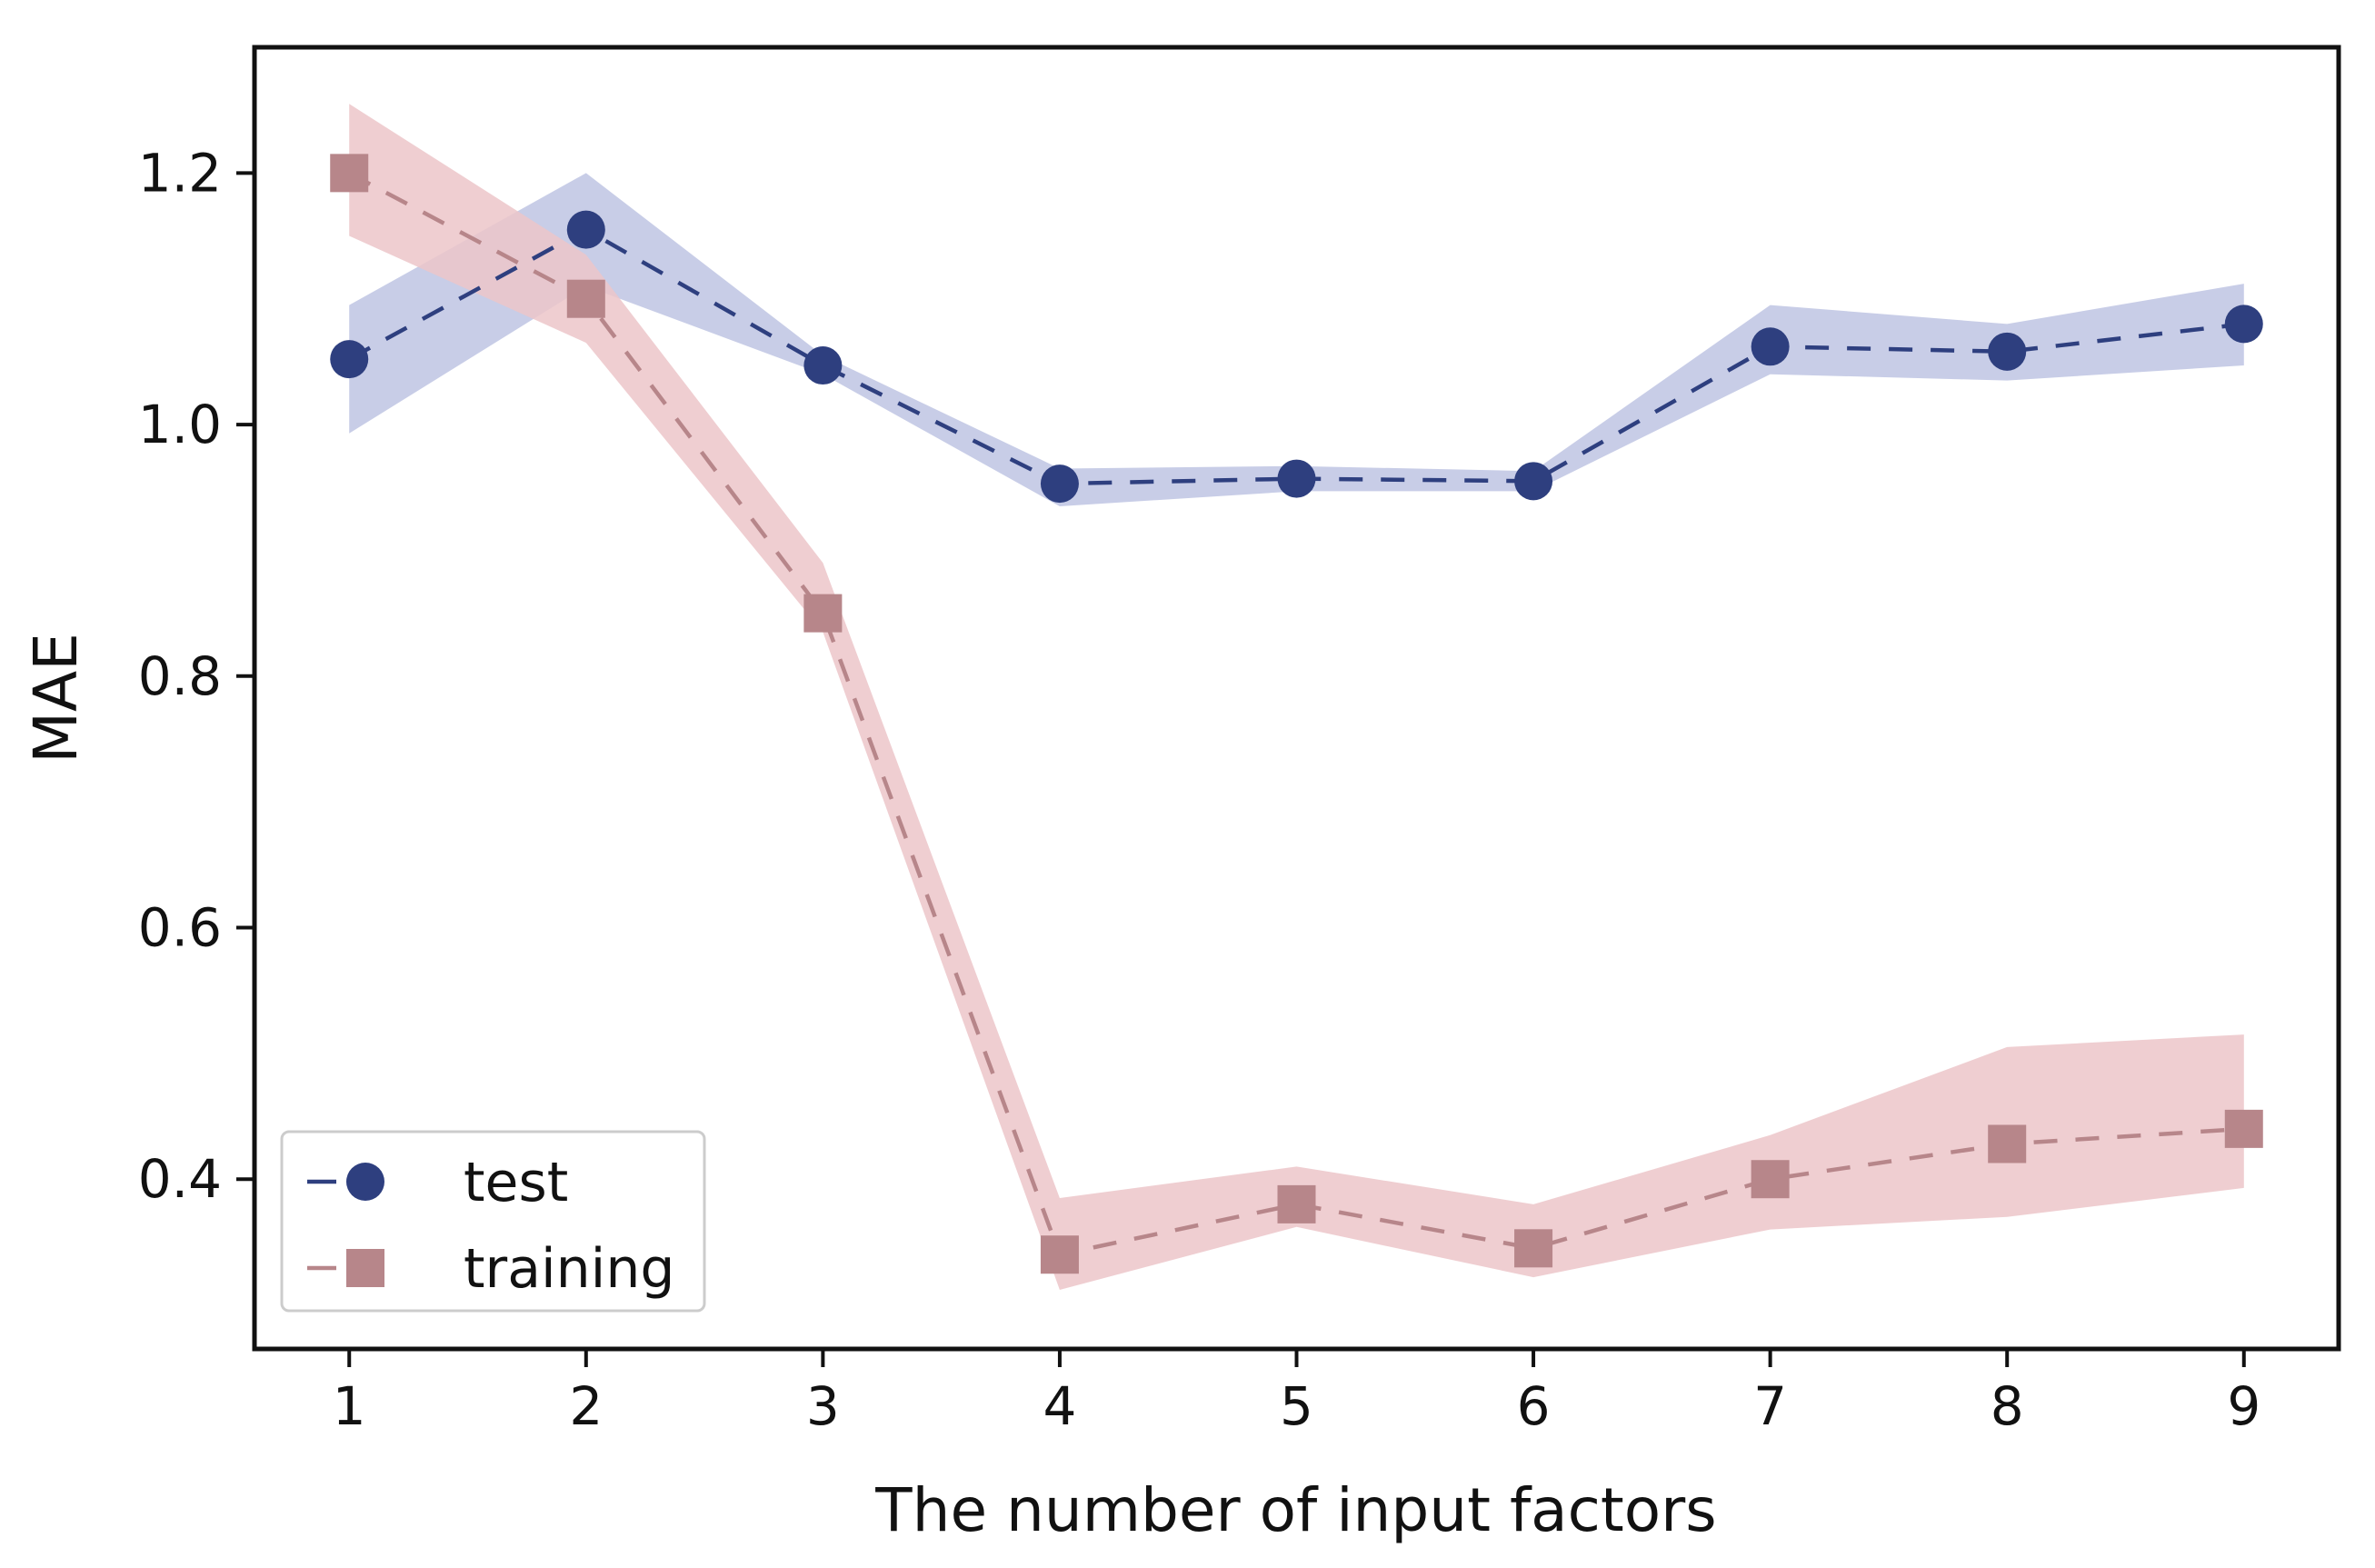 The image size is (2375, 1568). What do you see at coordinates (1295, 1510) in the screenshot?
I see `x-axis-title: The number of input factors` at bounding box center [1295, 1510].